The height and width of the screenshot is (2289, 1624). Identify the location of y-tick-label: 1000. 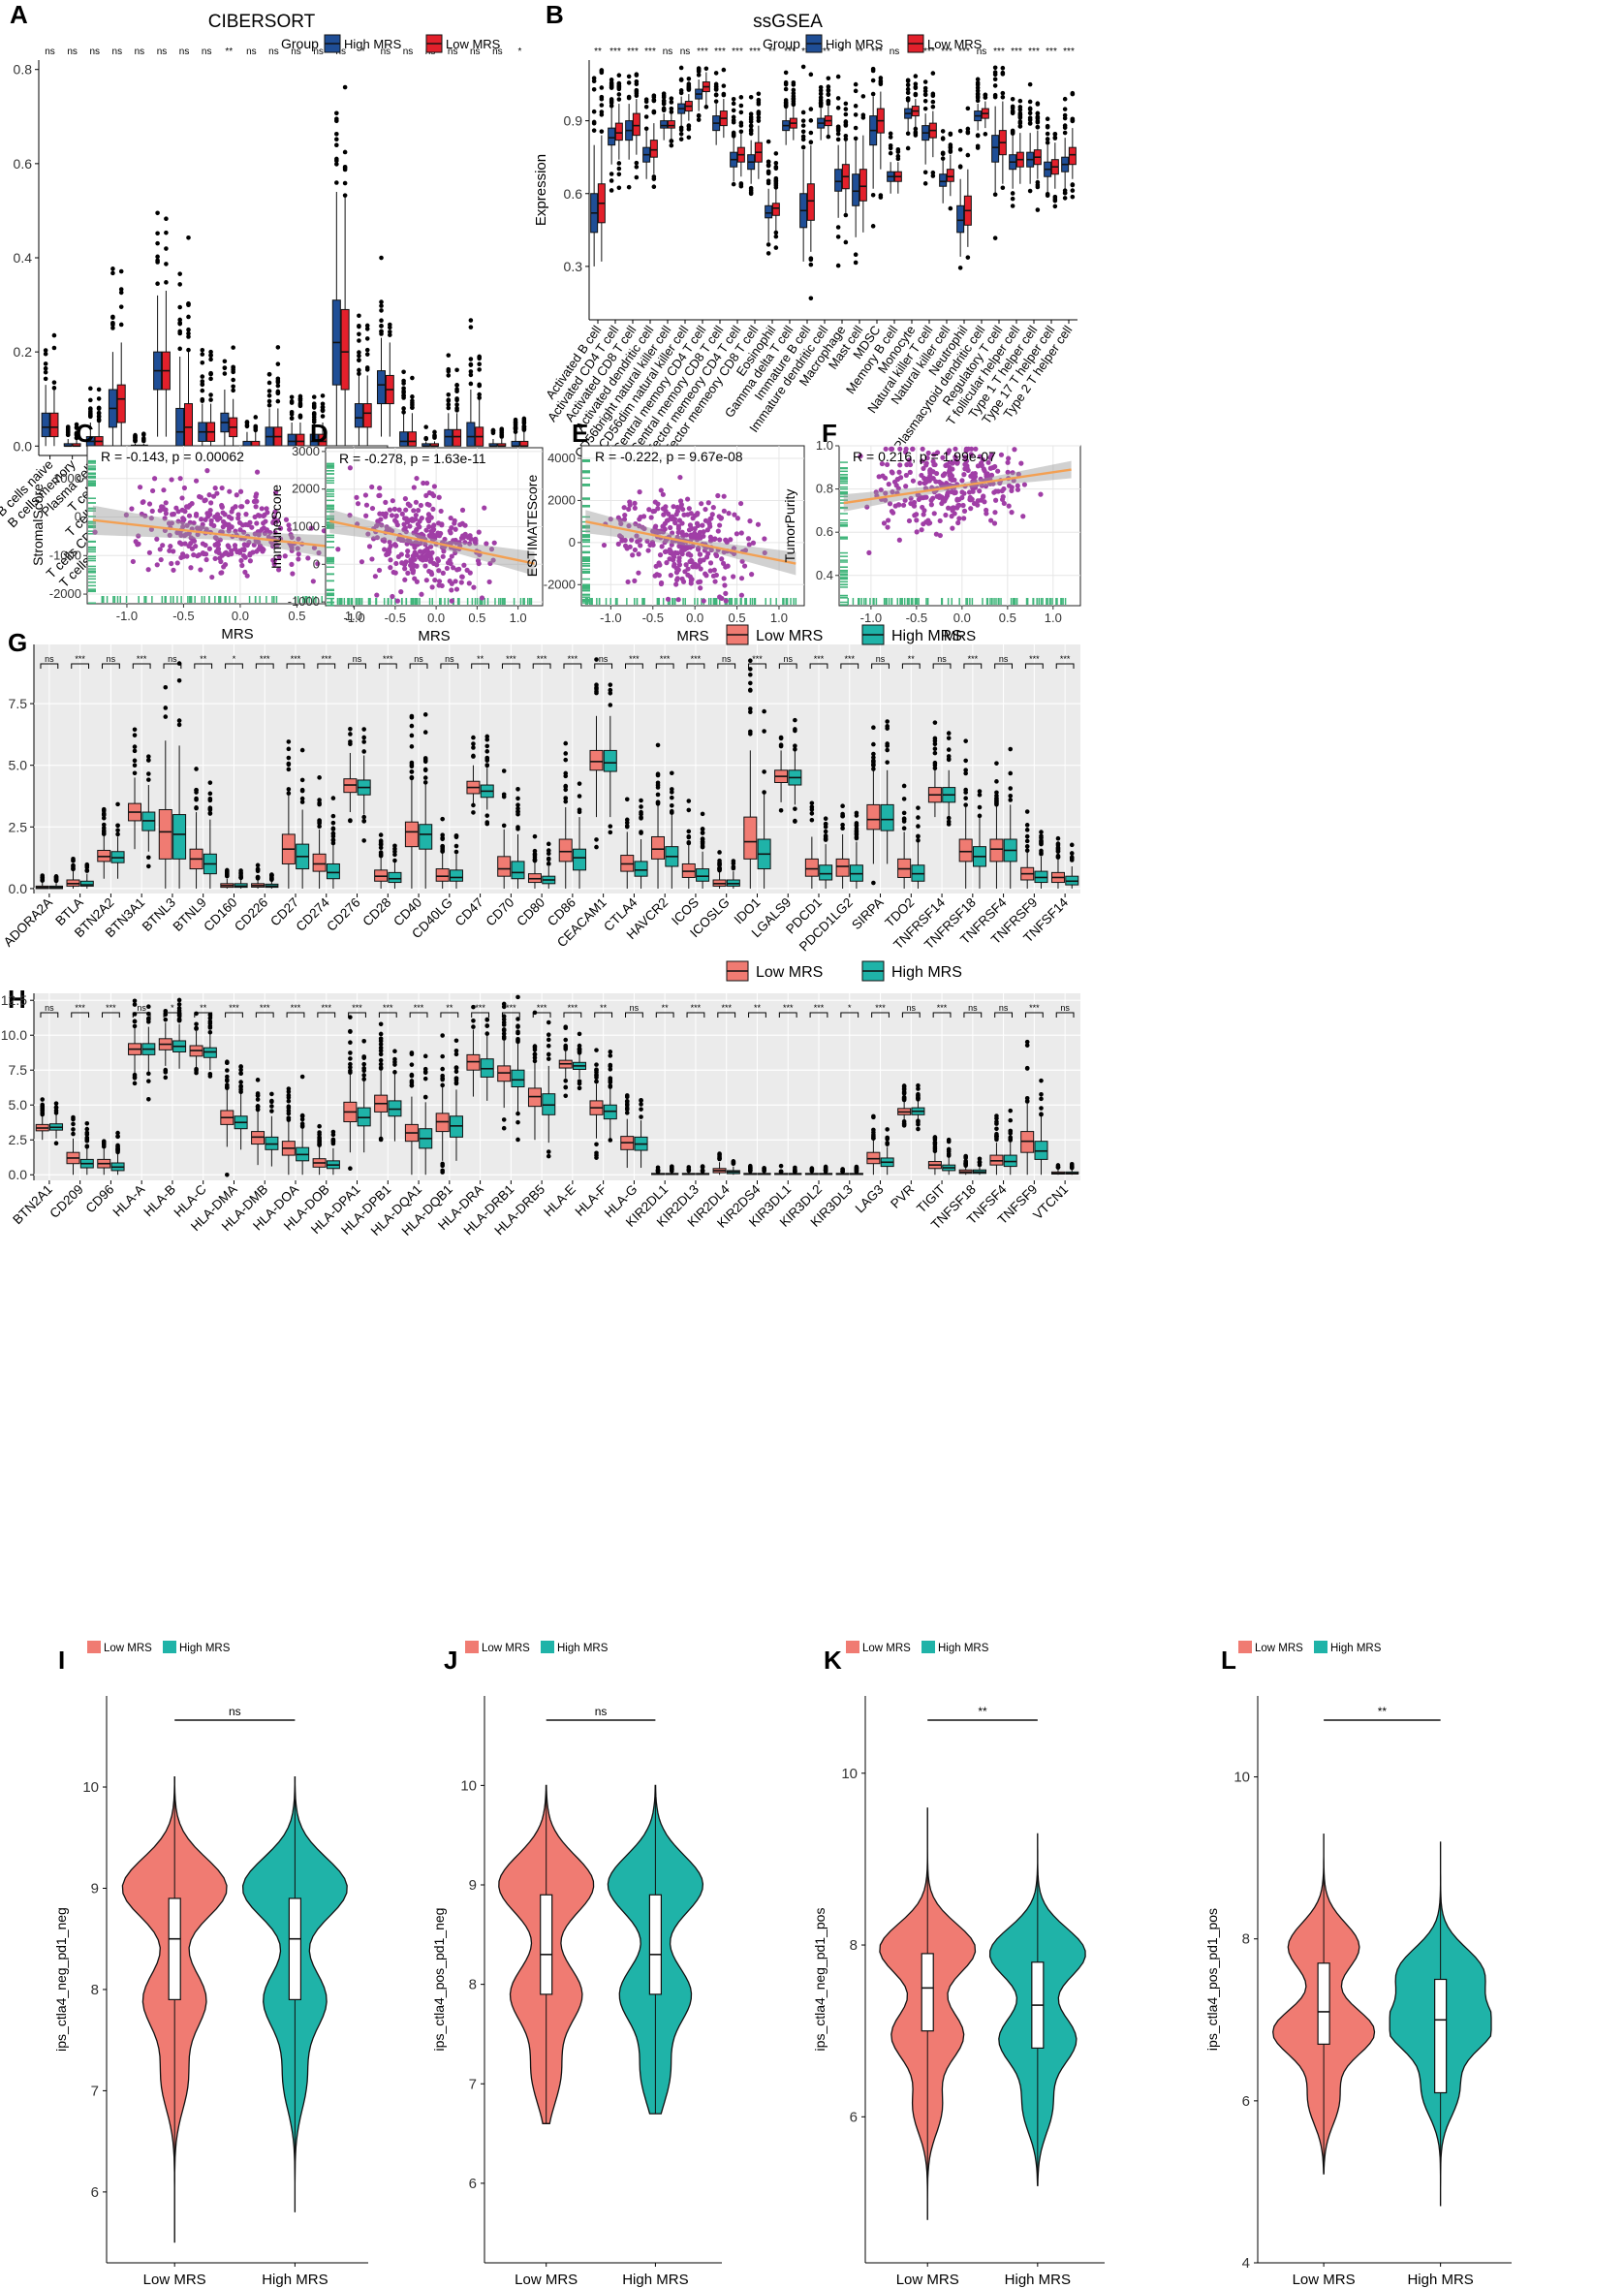
(306, 526).